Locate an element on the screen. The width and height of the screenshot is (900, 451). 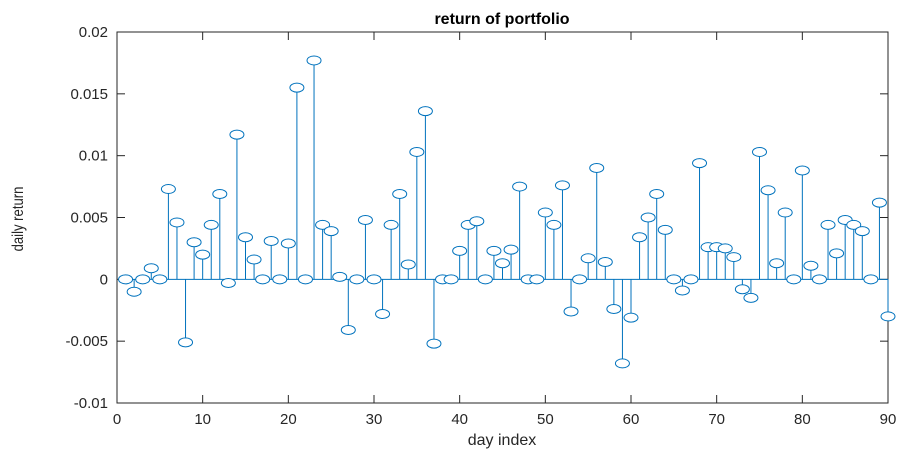
x-tick-label: 90 is located at coordinates (888, 419).